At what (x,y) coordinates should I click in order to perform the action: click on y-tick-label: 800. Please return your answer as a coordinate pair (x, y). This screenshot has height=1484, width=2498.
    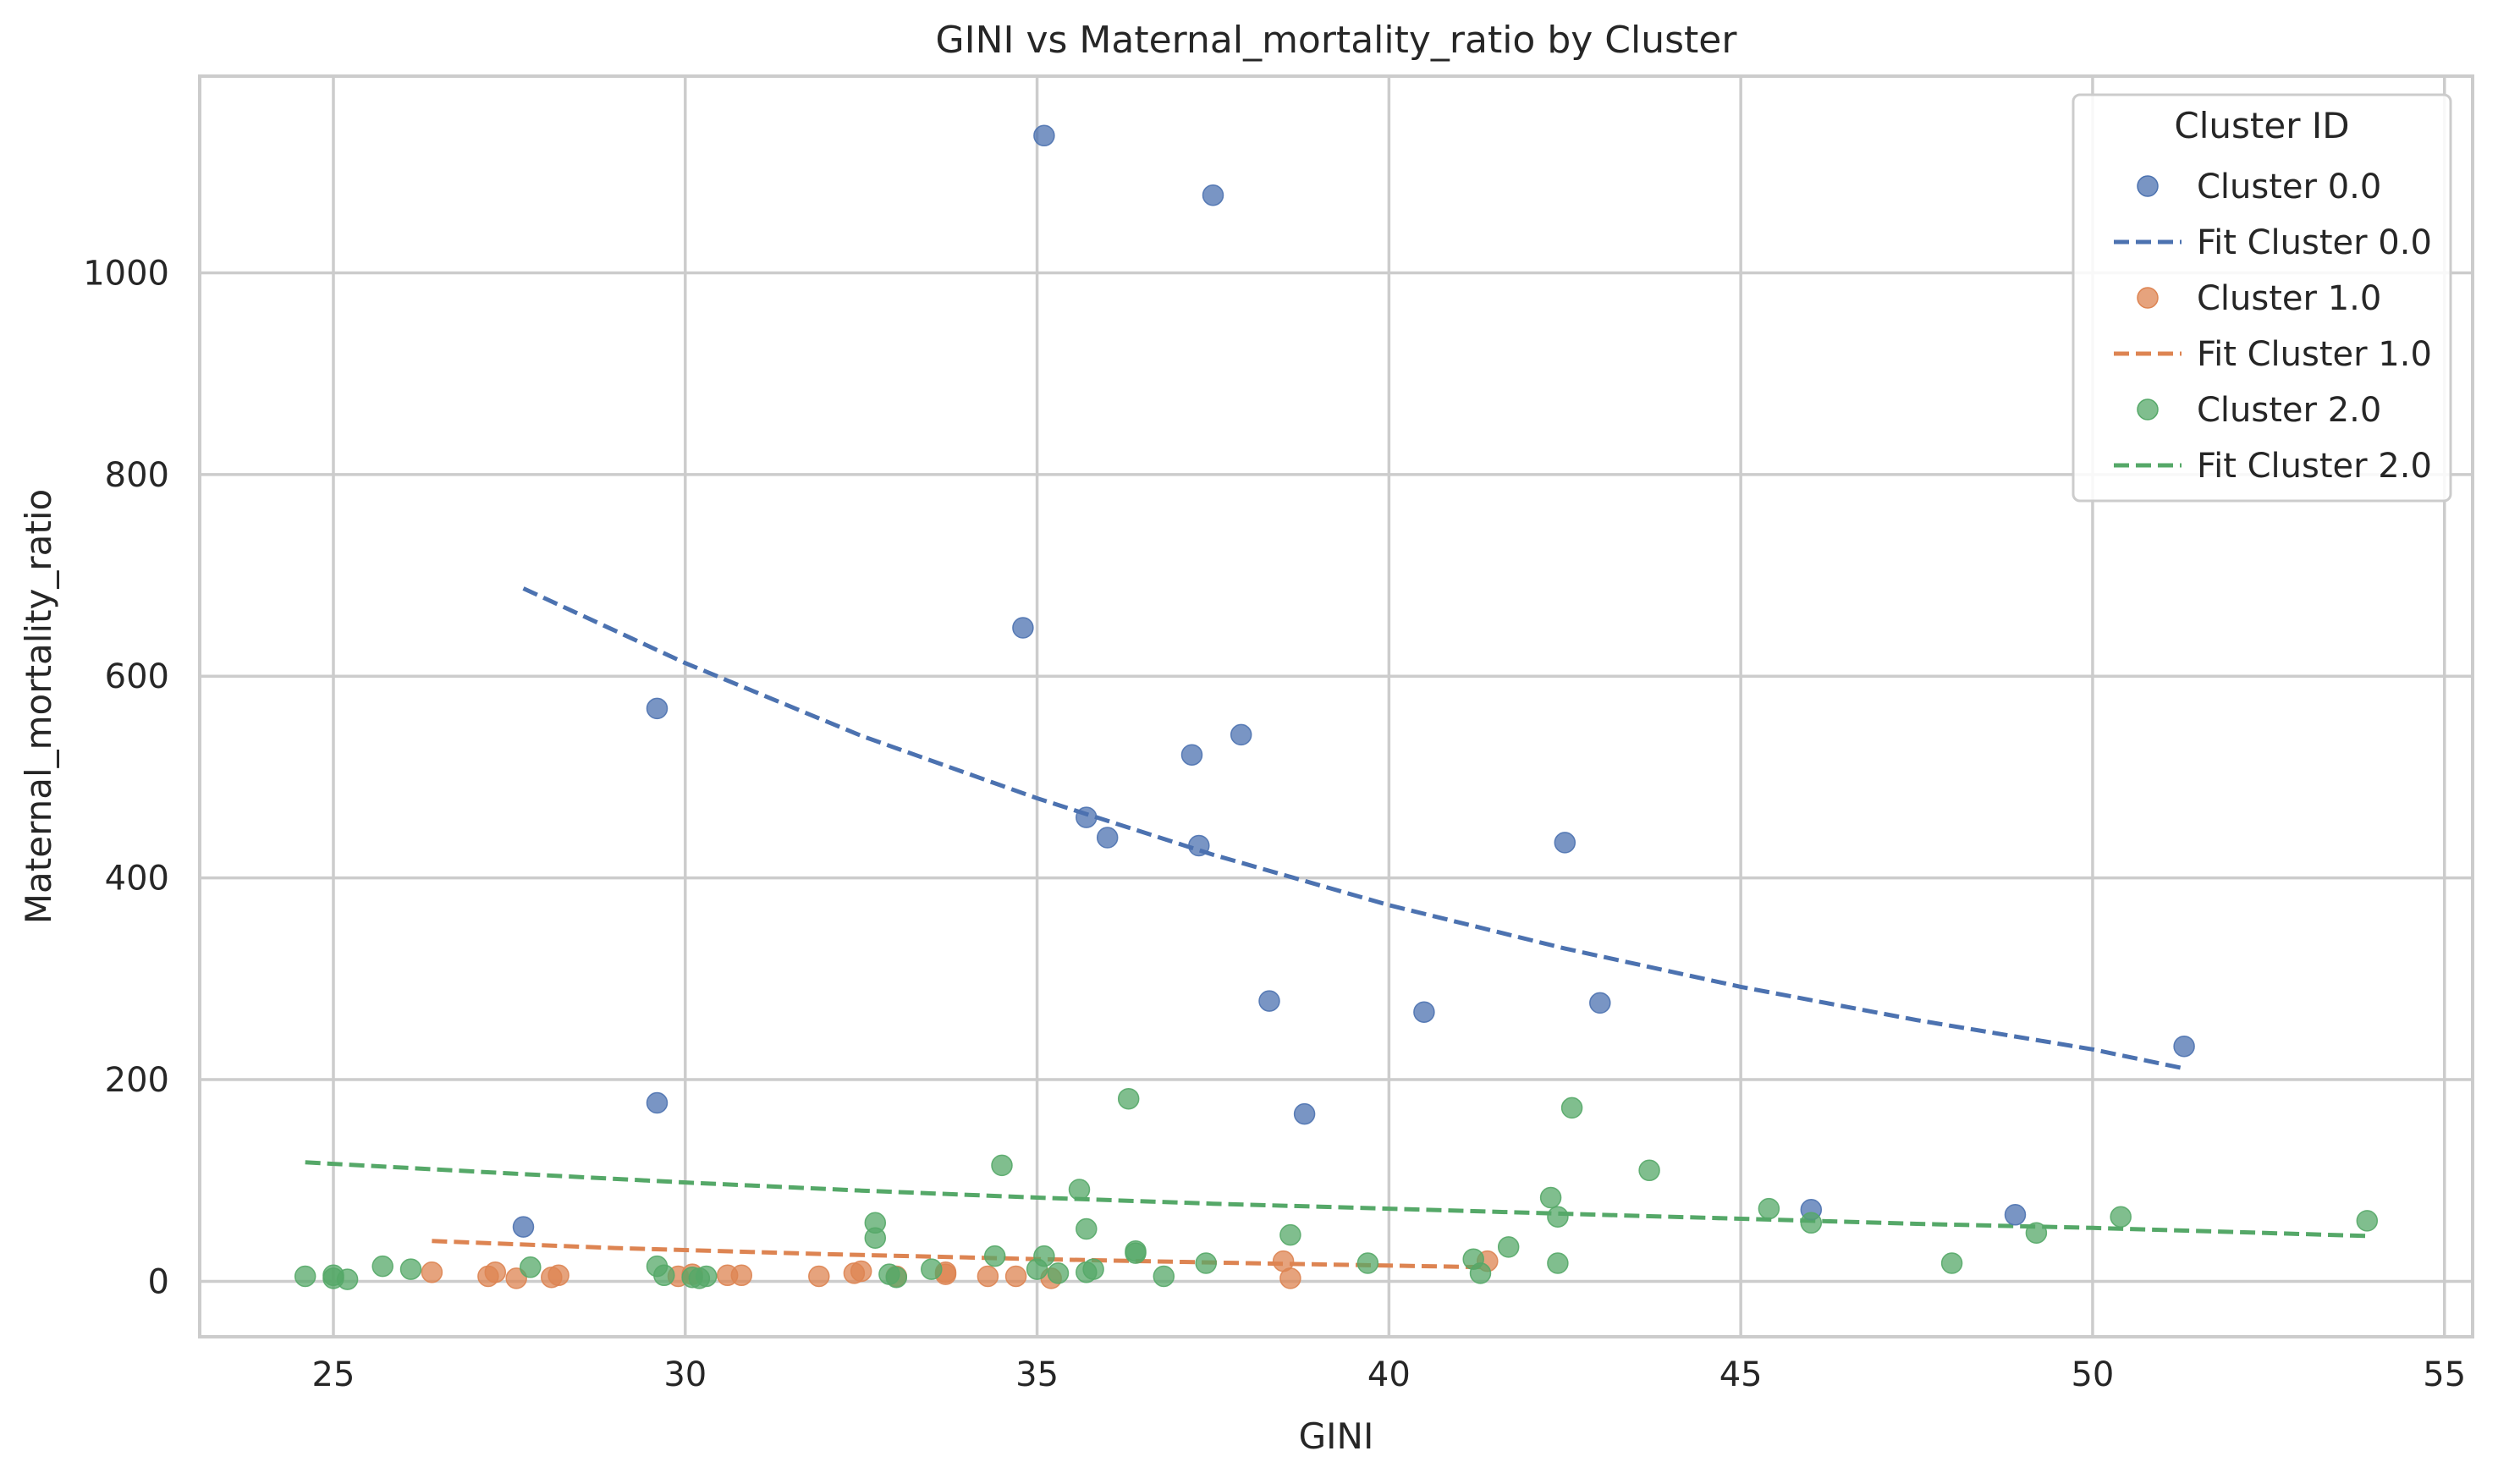
    Looking at the image, I should click on (137, 475).